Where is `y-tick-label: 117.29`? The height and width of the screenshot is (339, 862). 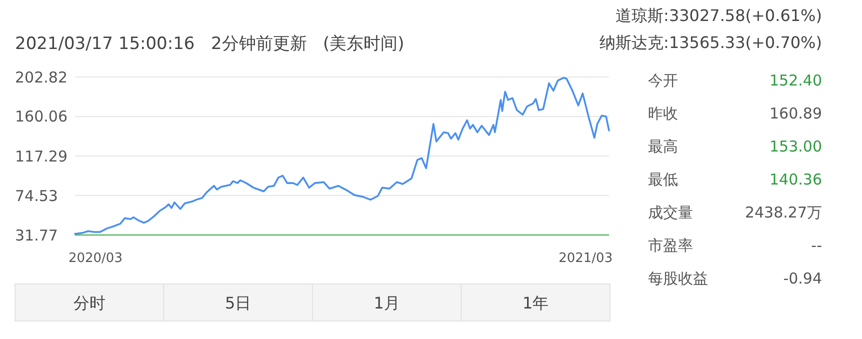
y-tick-label: 117.29 is located at coordinates (41, 156).